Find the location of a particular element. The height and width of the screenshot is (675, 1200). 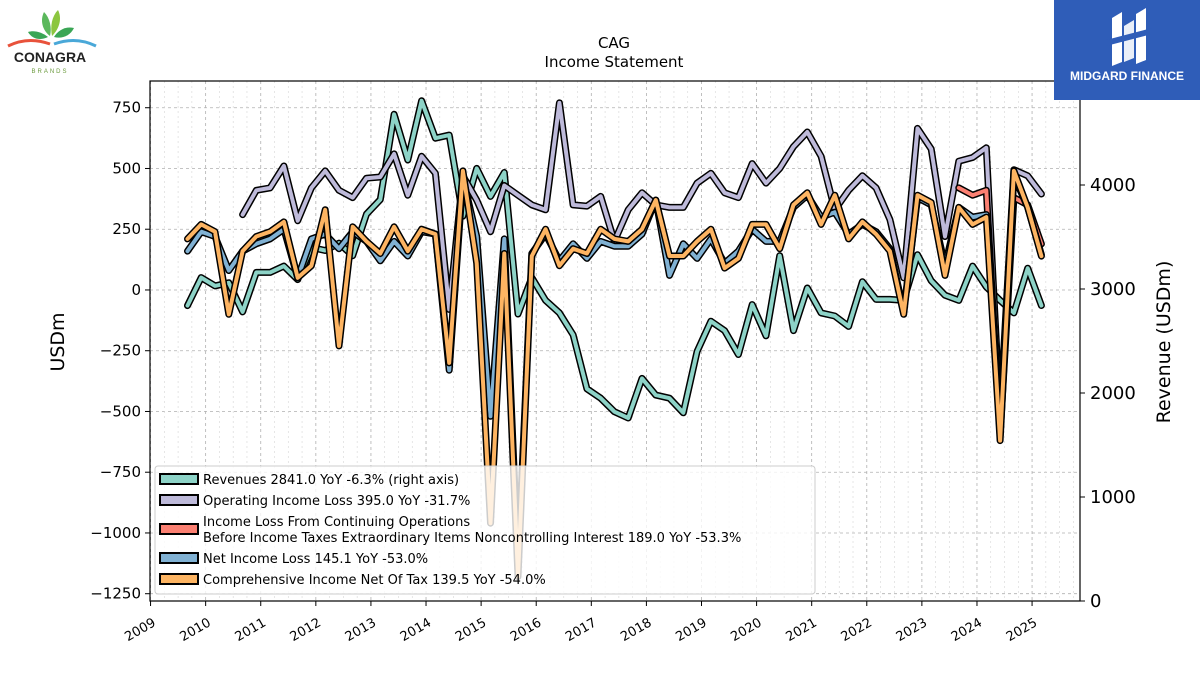

conagra-leaf-icon: CONAGRA BRANDS is located at coordinates (52, 42).